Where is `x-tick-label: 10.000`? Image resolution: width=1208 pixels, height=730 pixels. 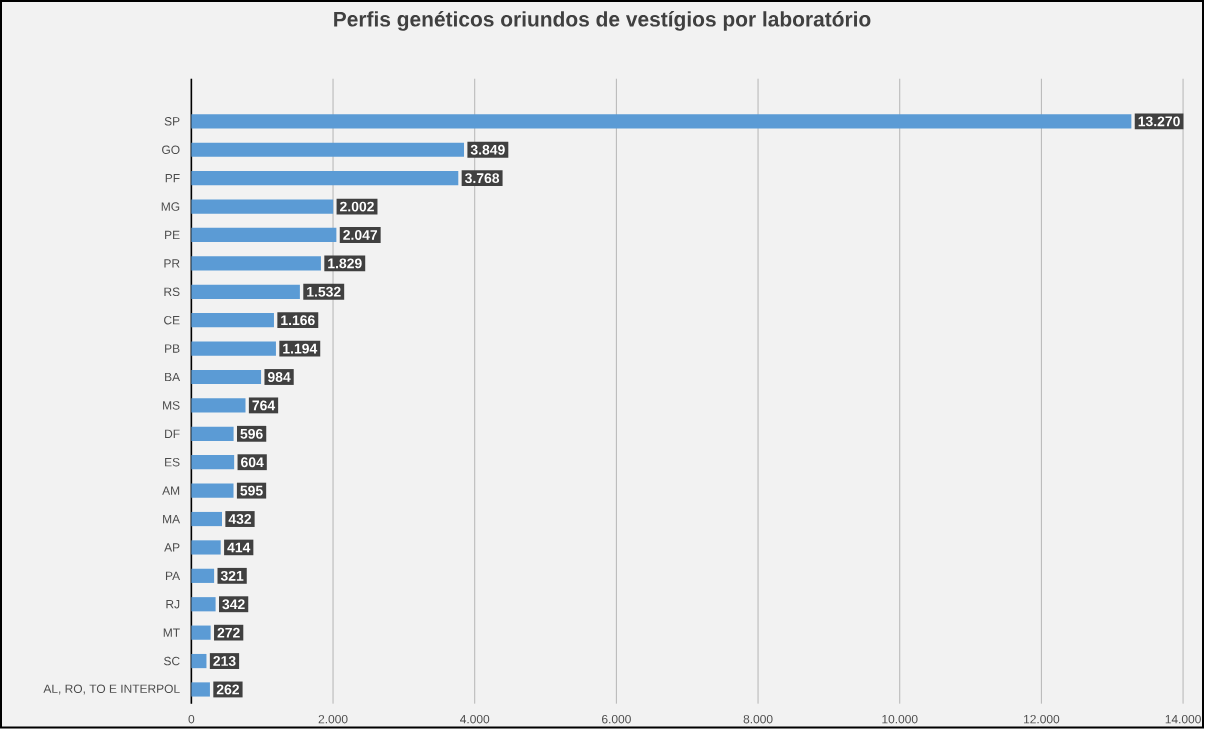 x-tick-label: 10.000 is located at coordinates (900, 719).